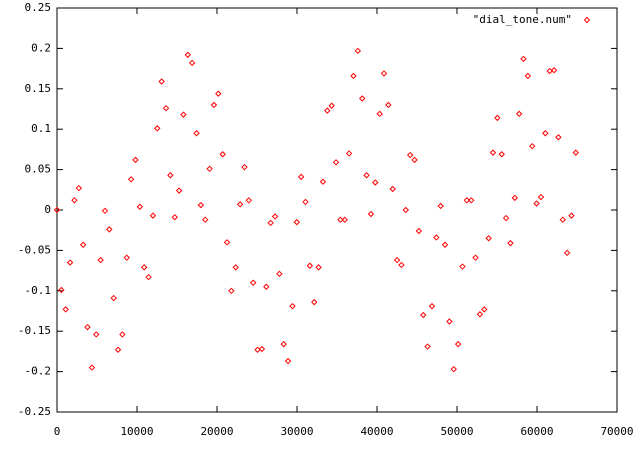 The image size is (640, 450). What do you see at coordinates (296, 431) in the screenshot?
I see `x-tick-label: 30000` at bounding box center [296, 431].